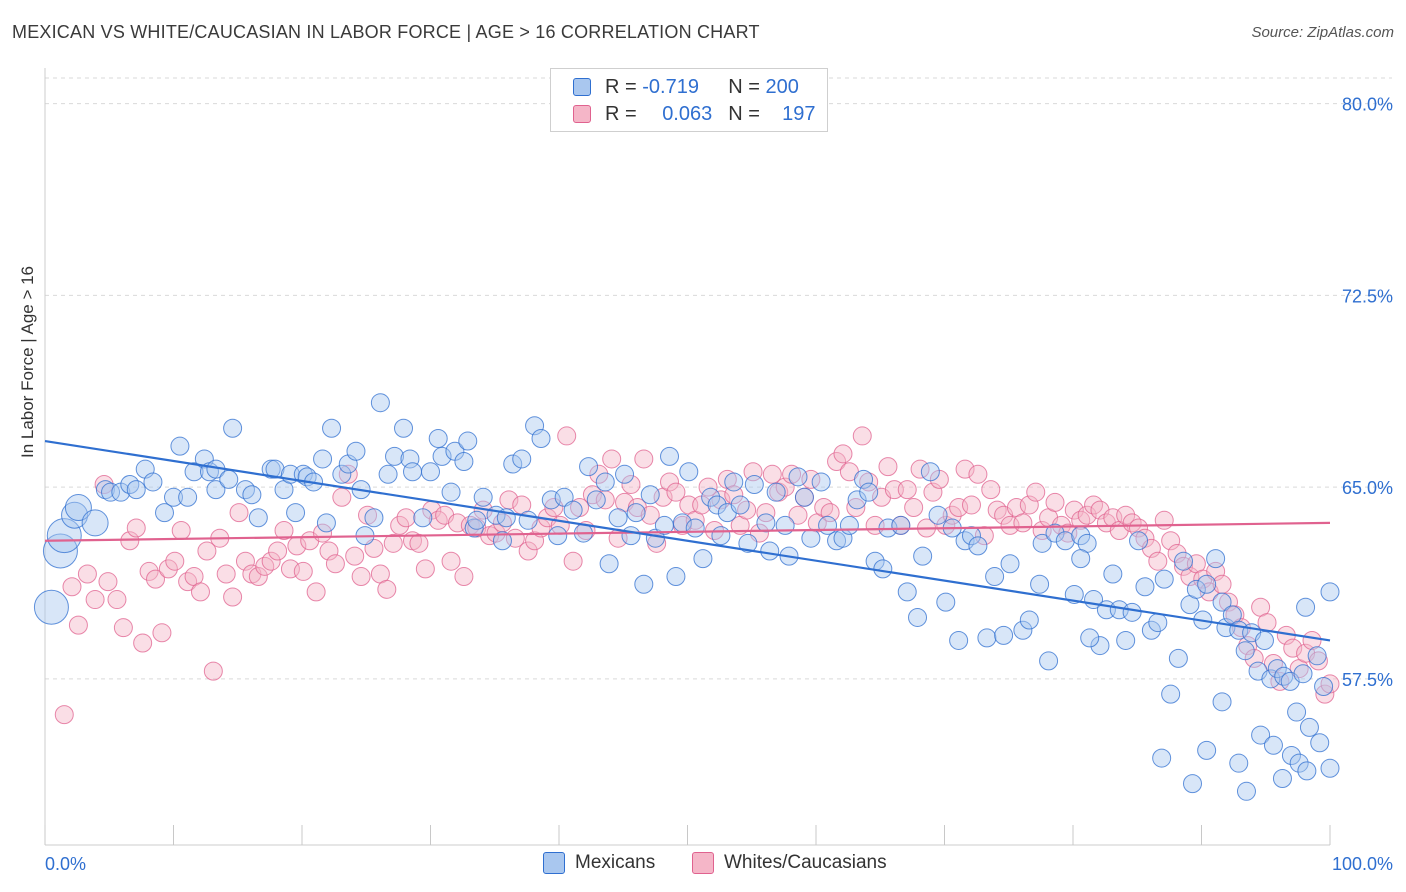 The width and height of the screenshot is (1406, 892). I want to click on legend-item-mexicans: Mexicans, so click(599, 863).